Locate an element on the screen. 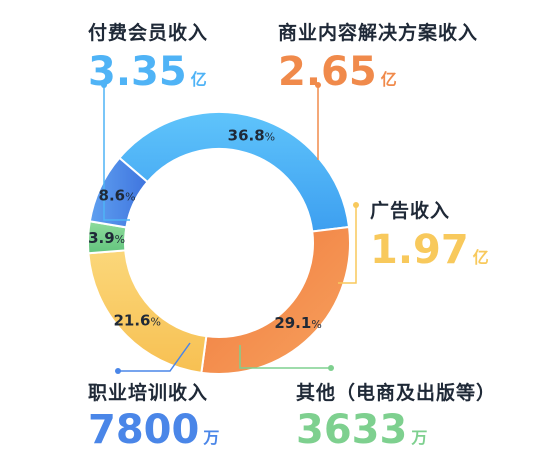 The image size is (560, 468). callout-block: 商业内容解决方案收入 2.65 亿 is located at coordinates (378, 56).